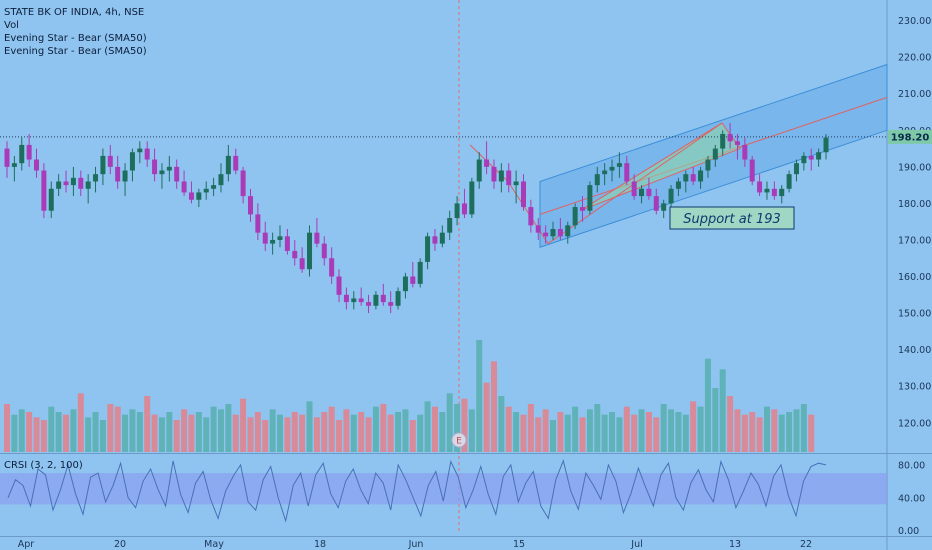 Image resolution: width=932 pixels, height=550 pixels. I want to click on event-marker, so click(459, 440).